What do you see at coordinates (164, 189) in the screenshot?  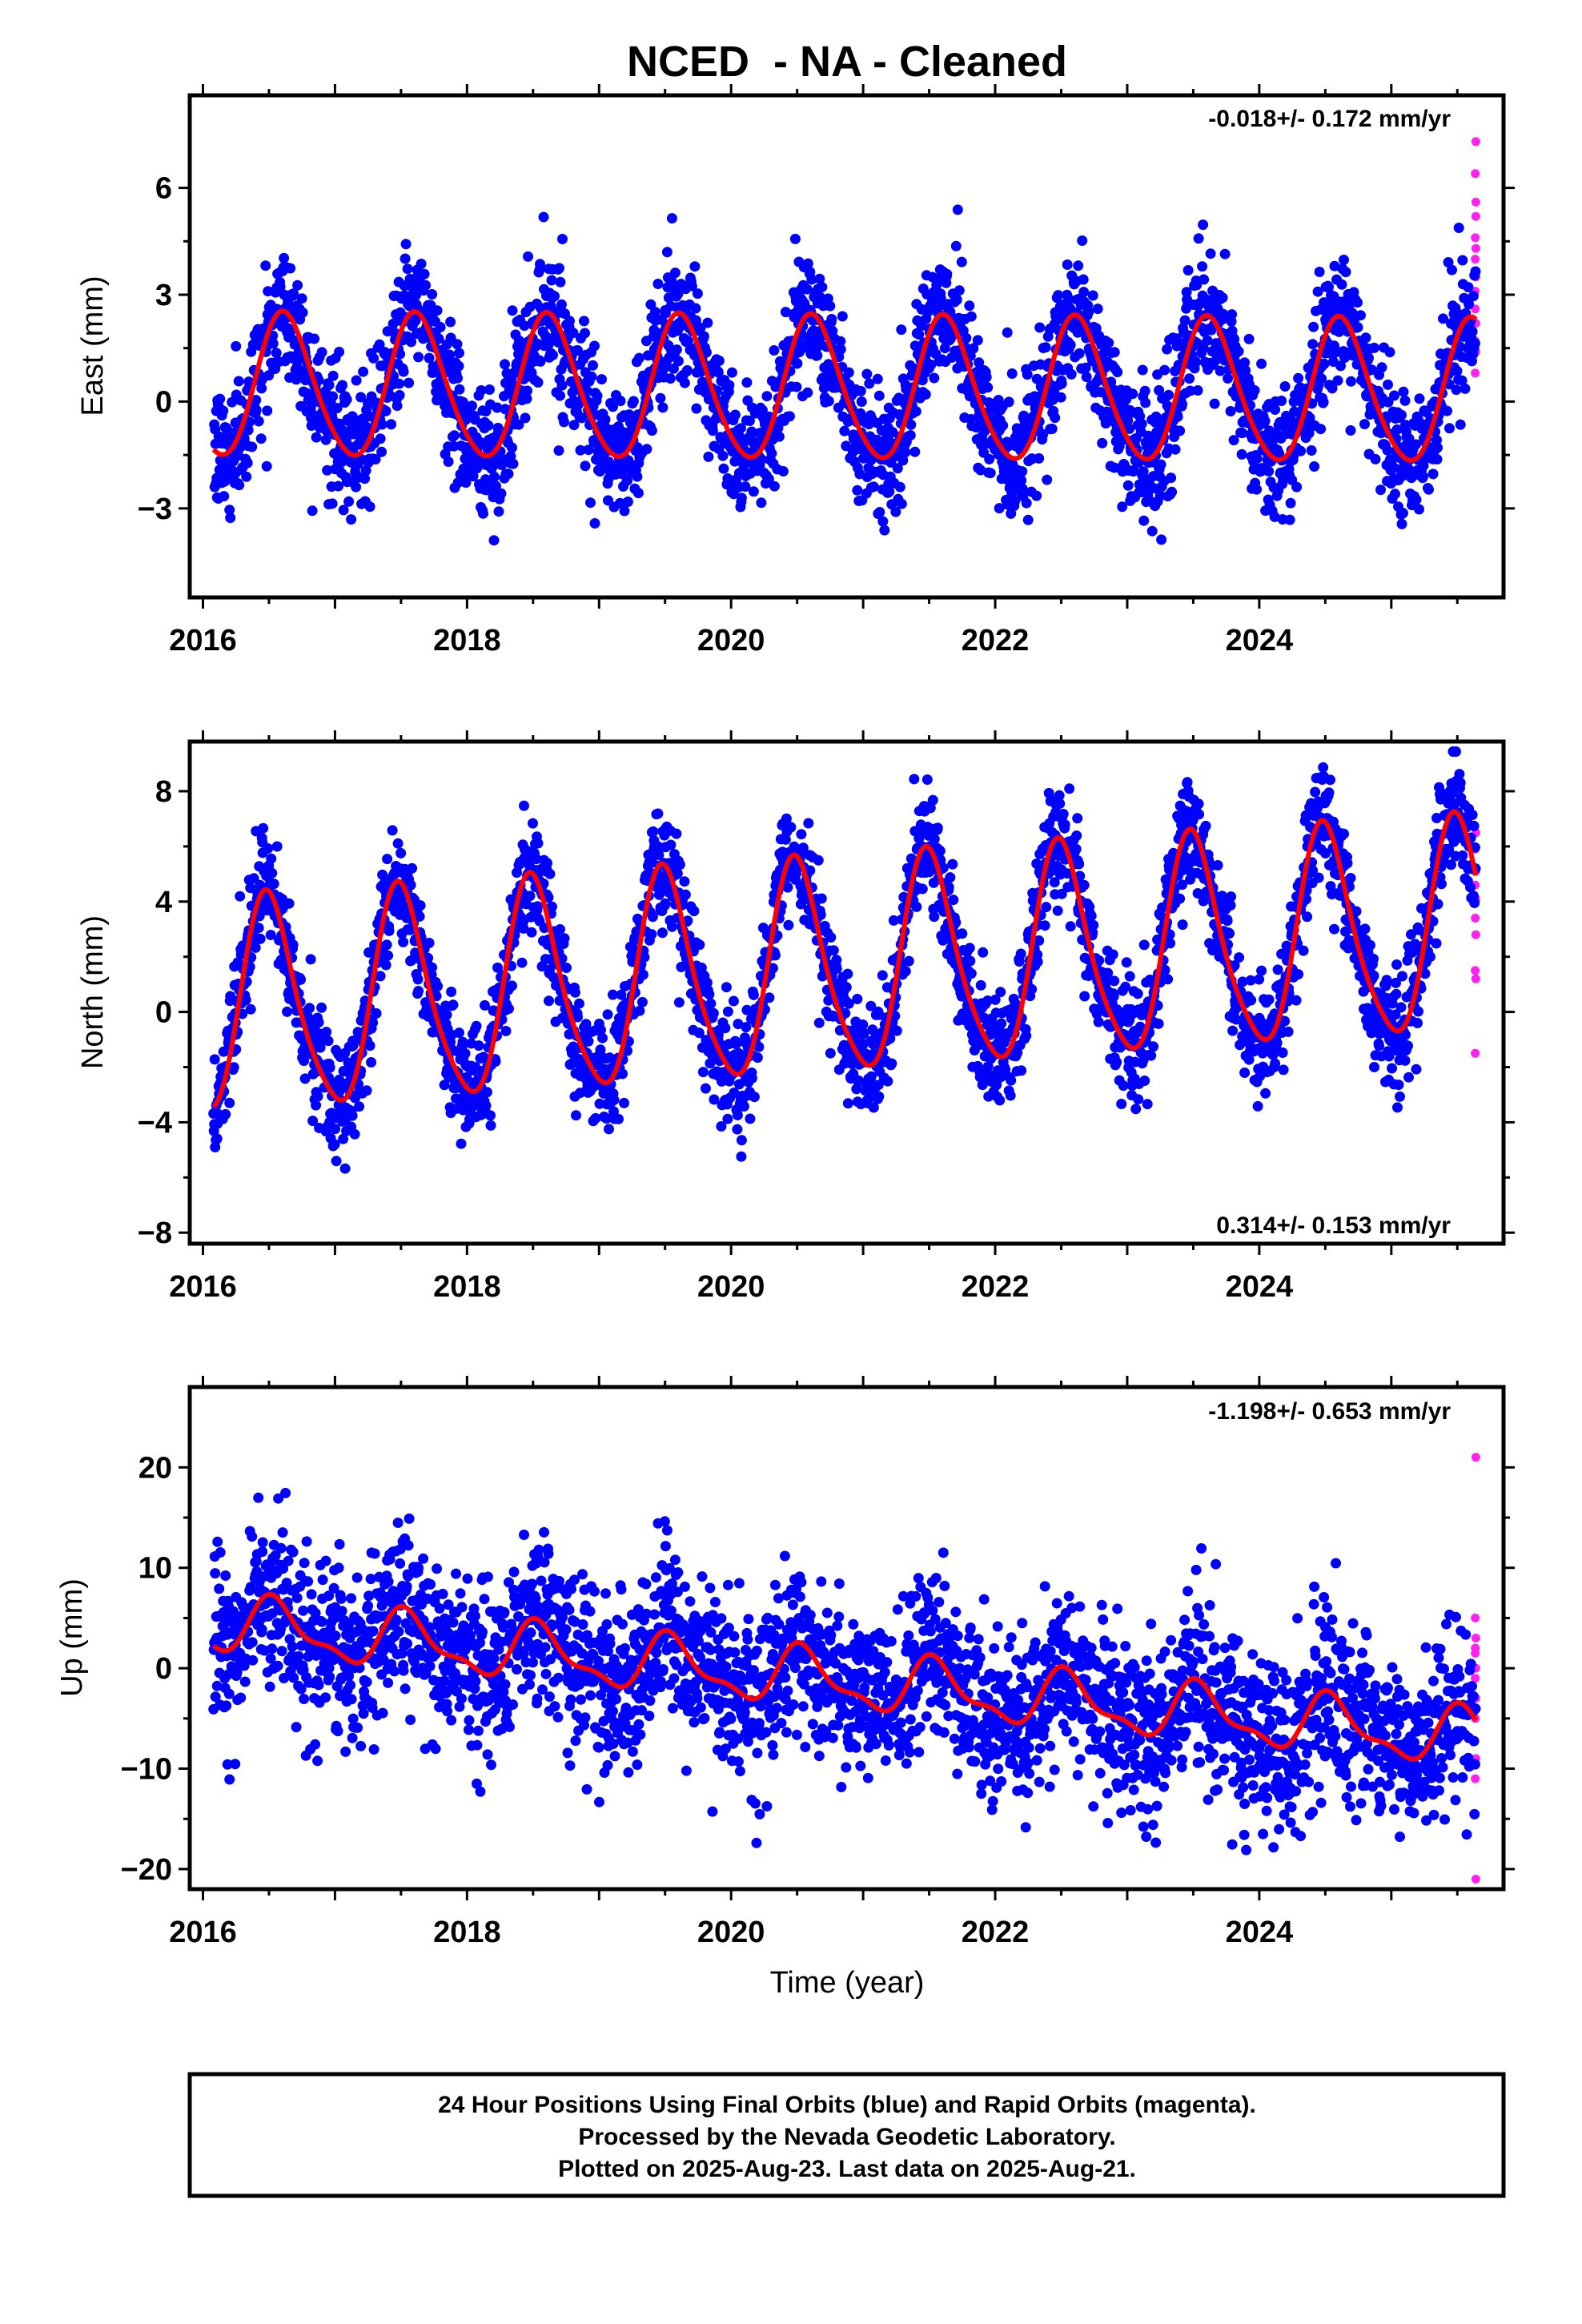 I see `east-y-tick-label: 6` at bounding box center [164, 189].